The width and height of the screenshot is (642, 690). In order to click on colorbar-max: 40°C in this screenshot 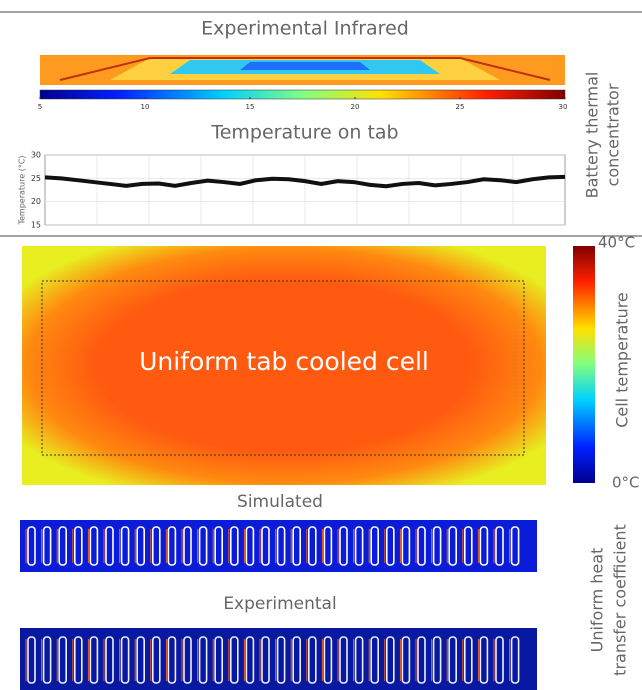, I will do `click(616, 243)`.